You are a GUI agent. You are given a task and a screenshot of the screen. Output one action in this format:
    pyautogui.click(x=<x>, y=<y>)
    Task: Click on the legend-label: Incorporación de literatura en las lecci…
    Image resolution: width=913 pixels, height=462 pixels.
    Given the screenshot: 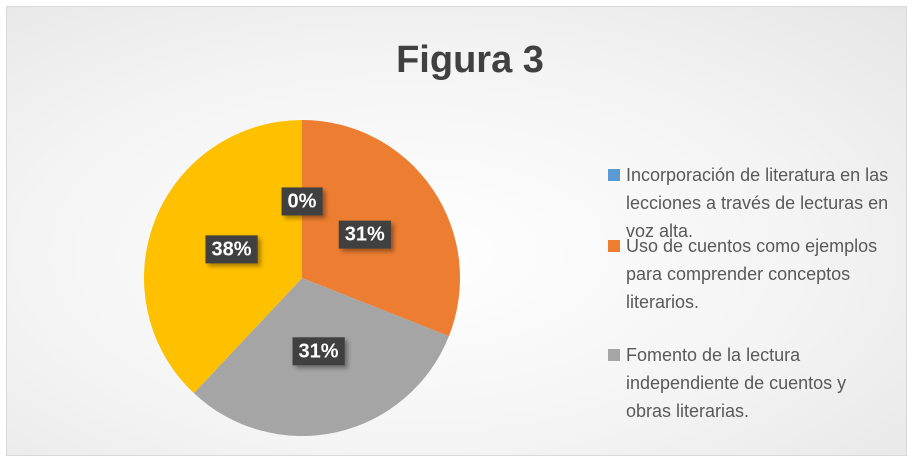 What is the action you would take?
    pyautogui.click(x=757, y=203)
    